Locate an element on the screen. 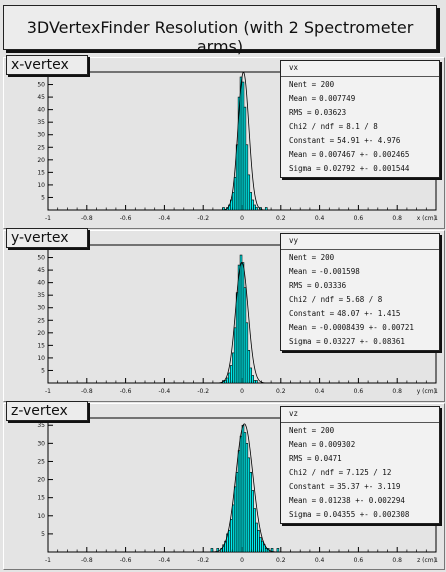 This screenshot has width=446, height=572. stat-chi2: Chi2 / ndf = 7.125 / 12 is located at coordinates (340, 472).